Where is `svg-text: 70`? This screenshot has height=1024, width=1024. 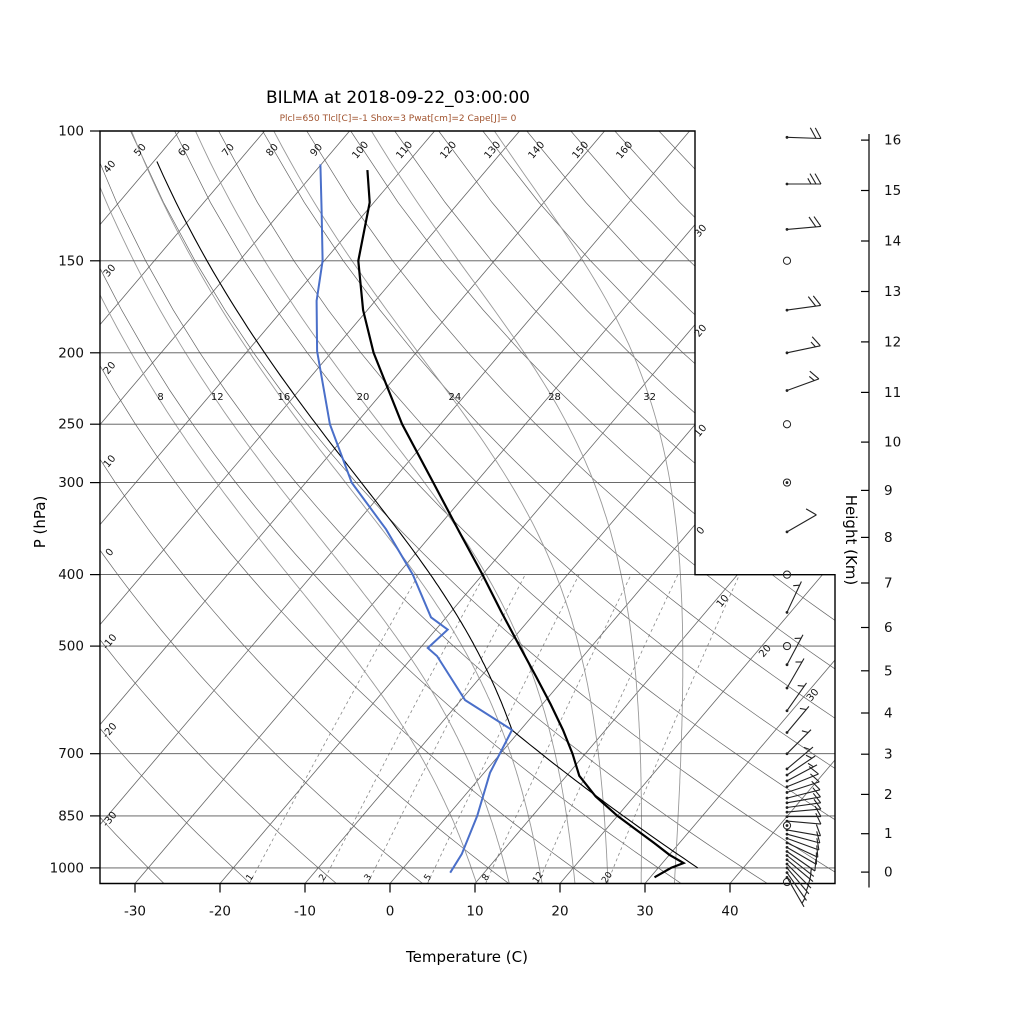 svg-text: 70 is located at coordinates (228, 150).